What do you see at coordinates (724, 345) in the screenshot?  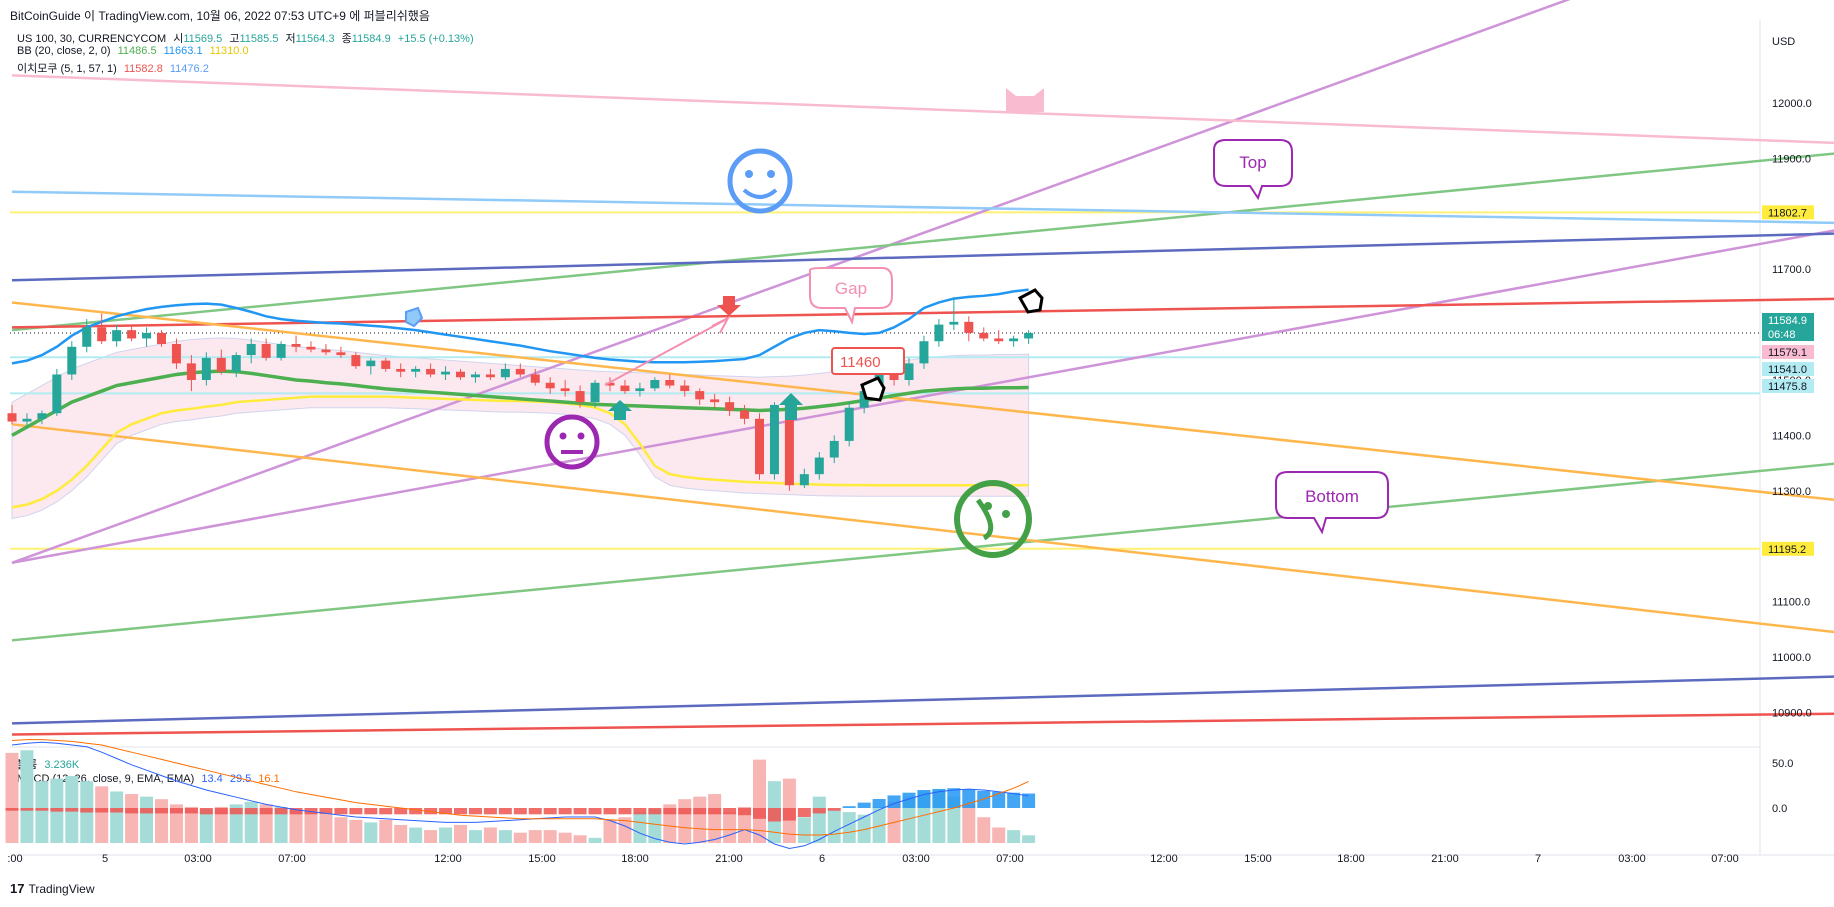 I see `pointing-hand-icon` at bounding box center [724, 345].